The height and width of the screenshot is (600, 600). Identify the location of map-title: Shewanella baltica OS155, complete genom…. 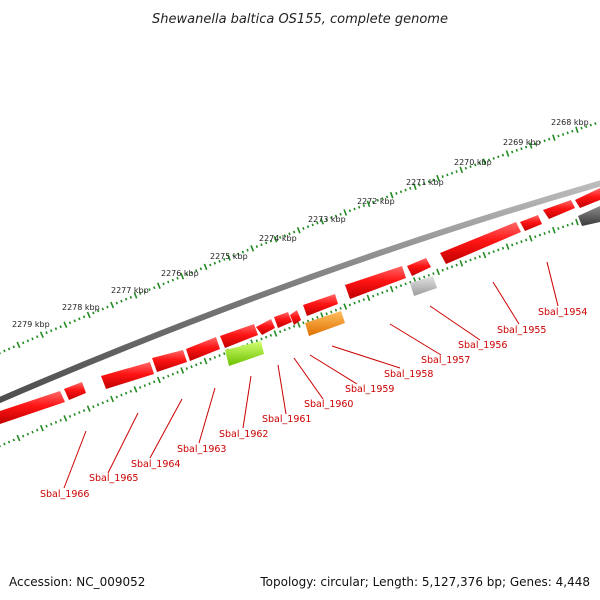
(300, 19).